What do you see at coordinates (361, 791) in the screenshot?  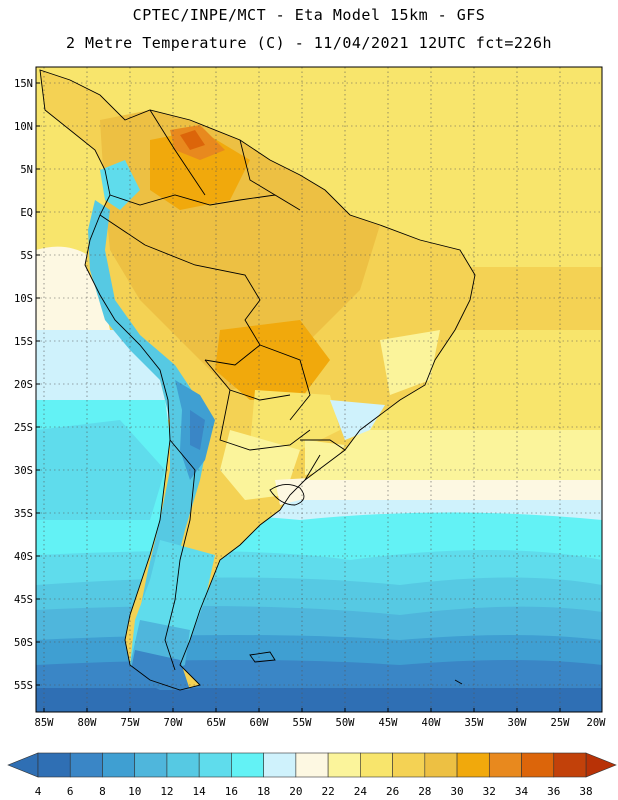 I see `colorbar-label: 24` at bounding box center [361, 791].